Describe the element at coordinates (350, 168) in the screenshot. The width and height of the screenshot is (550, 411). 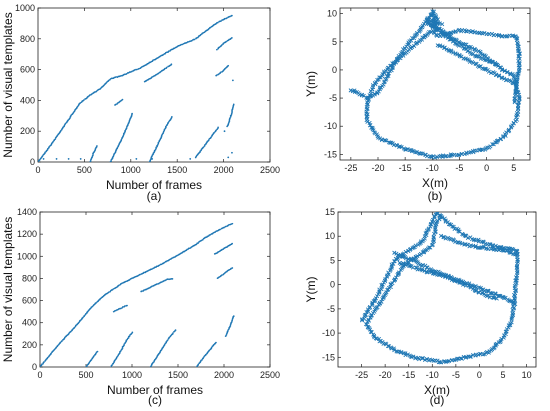
I see `x-tick-label: -25` at that location.